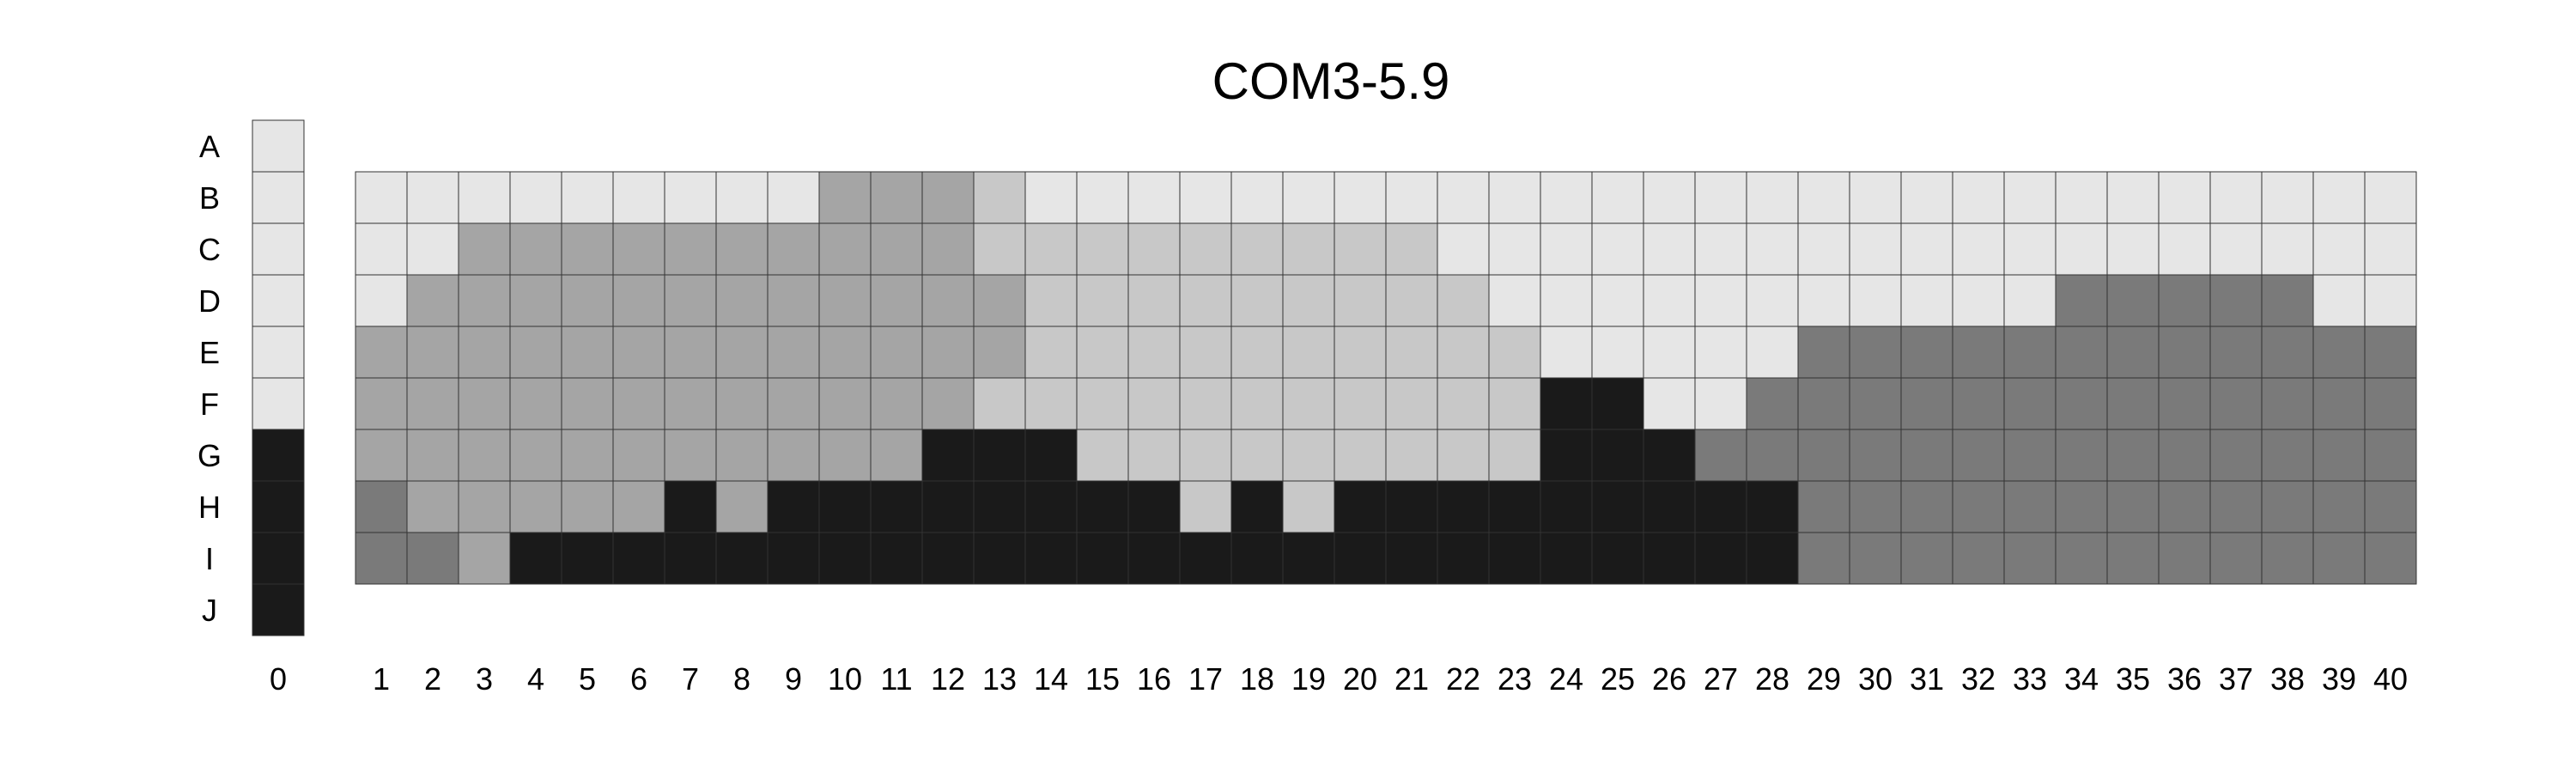 The width and height of the screenshot is (2576, 773). Describe the element at coordinates (1331, 81) in the screenshot. I see `chart-title: COM3-5.9` at that location.